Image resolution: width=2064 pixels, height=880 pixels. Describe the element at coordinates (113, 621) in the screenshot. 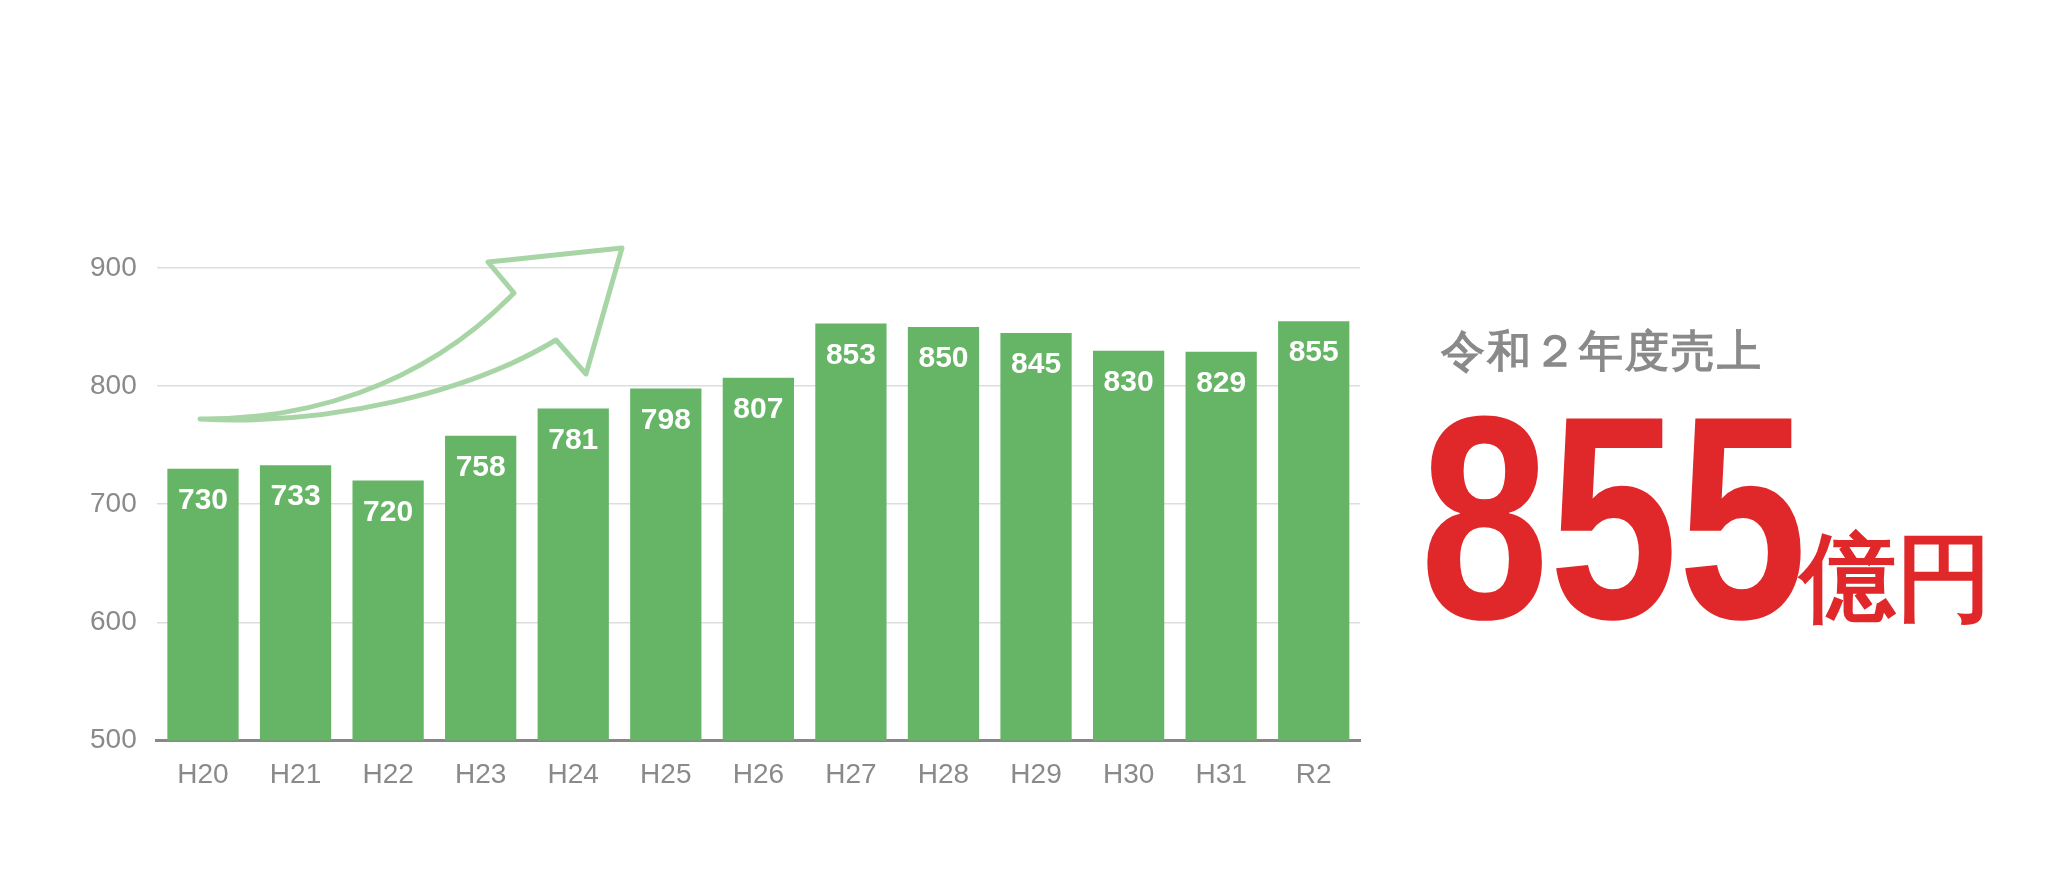

I see `y-tick-label: 600` at that location.